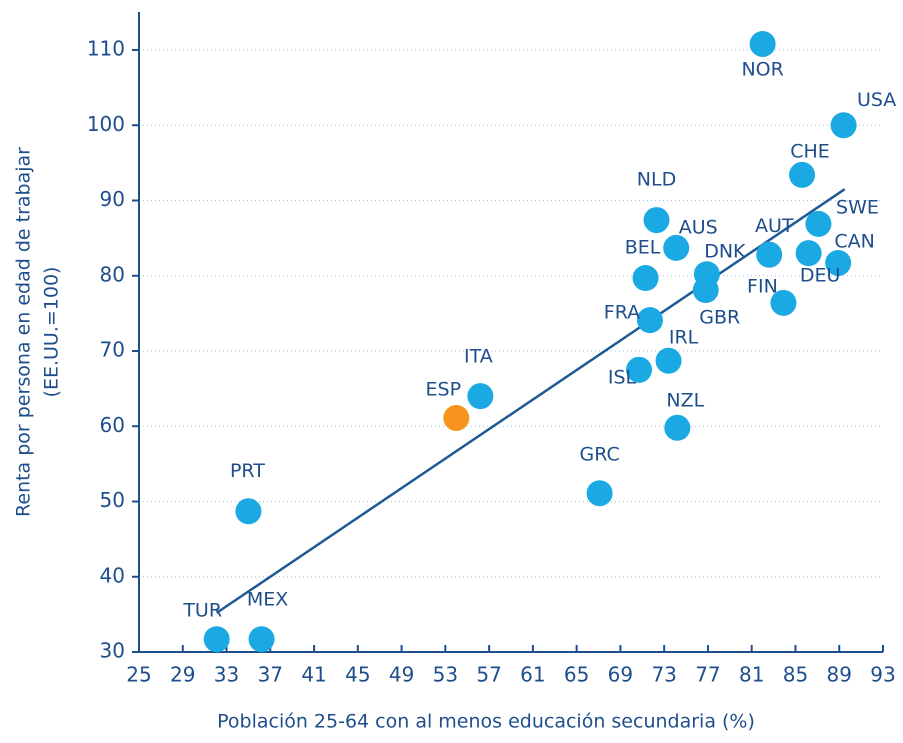 The image size is (903, 743). I want to click on point-label: IRL, so click(684, 337).